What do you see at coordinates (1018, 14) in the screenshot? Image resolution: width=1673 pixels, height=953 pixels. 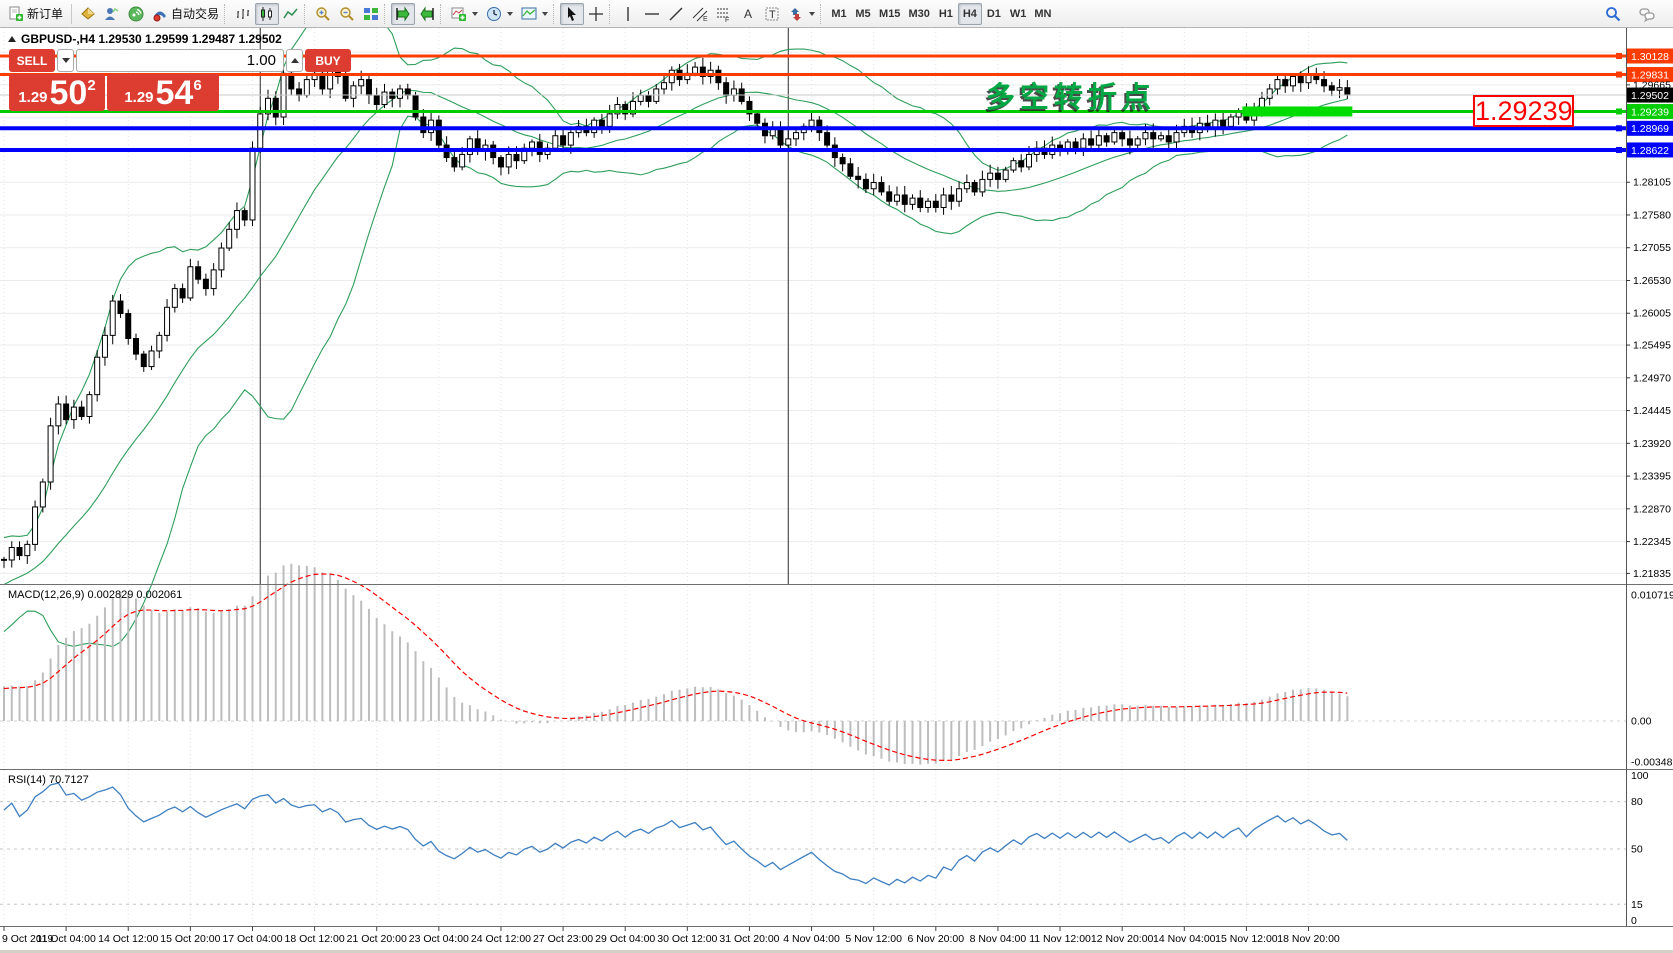 I see `timeframe-w1-button: W1` at bounding box center [1018, 14].